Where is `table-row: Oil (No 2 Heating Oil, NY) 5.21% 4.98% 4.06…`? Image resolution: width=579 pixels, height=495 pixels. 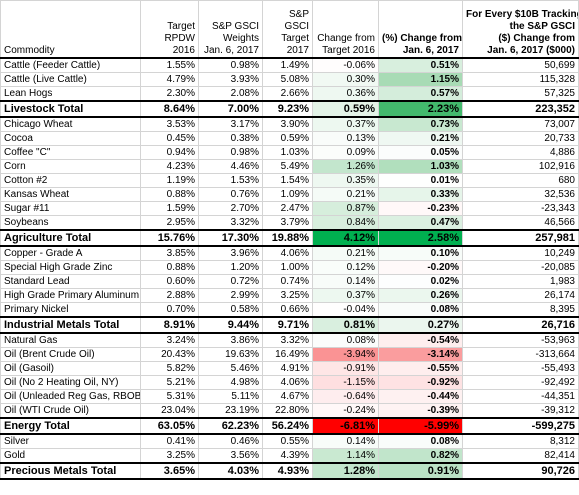
table-row: Oil (No 2 Heating Oil, NY) 5.21% 4.98% 4.06… is located at coordinates (289, 382).